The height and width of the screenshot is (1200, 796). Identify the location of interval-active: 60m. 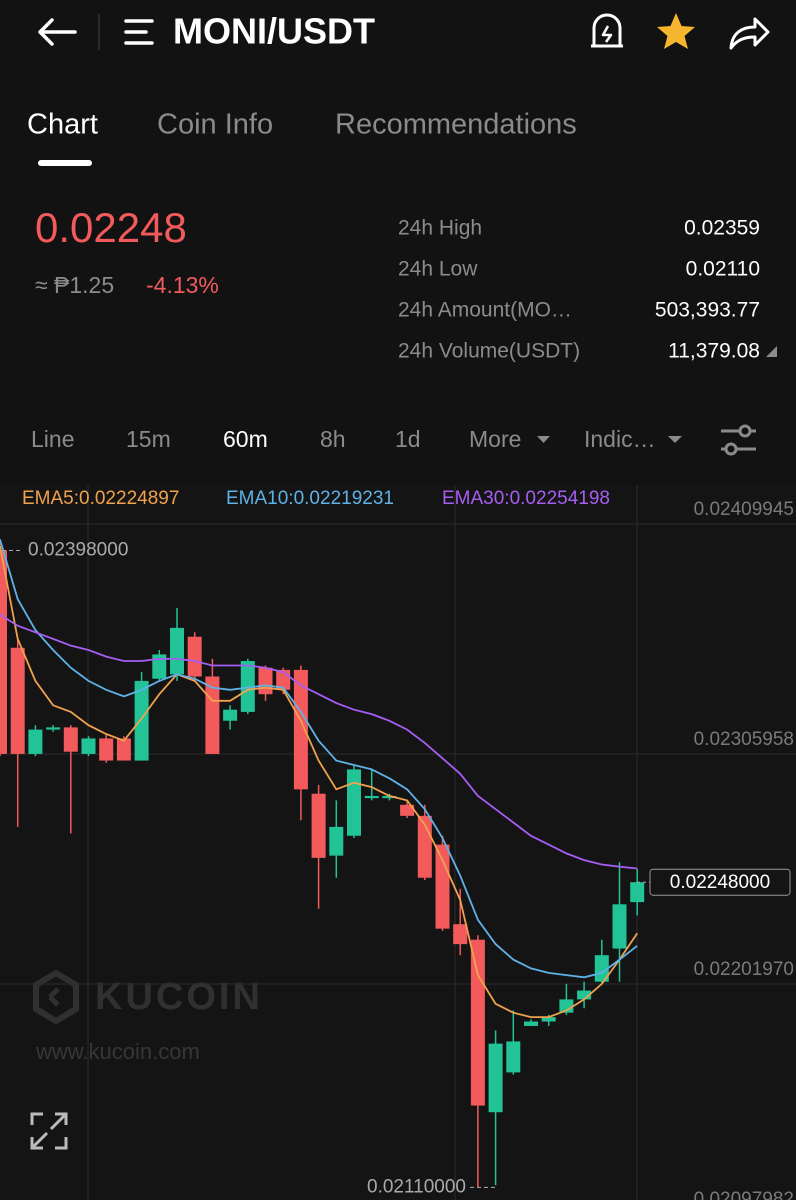
(245, 439).